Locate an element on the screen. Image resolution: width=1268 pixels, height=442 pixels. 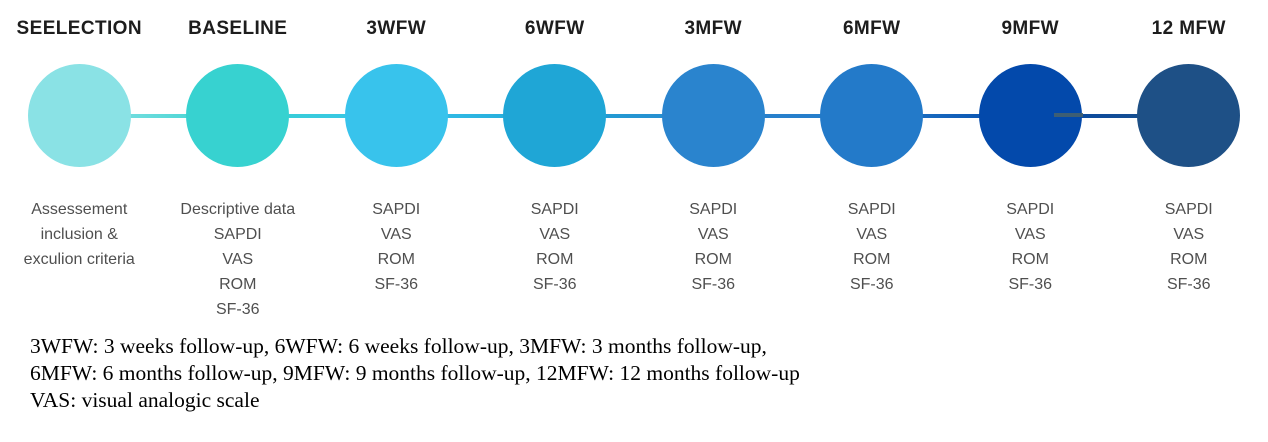
stage-column-3wfw: 3WFW SAPDI VAS ROM SF-36 is located at coordinates (436, 148).